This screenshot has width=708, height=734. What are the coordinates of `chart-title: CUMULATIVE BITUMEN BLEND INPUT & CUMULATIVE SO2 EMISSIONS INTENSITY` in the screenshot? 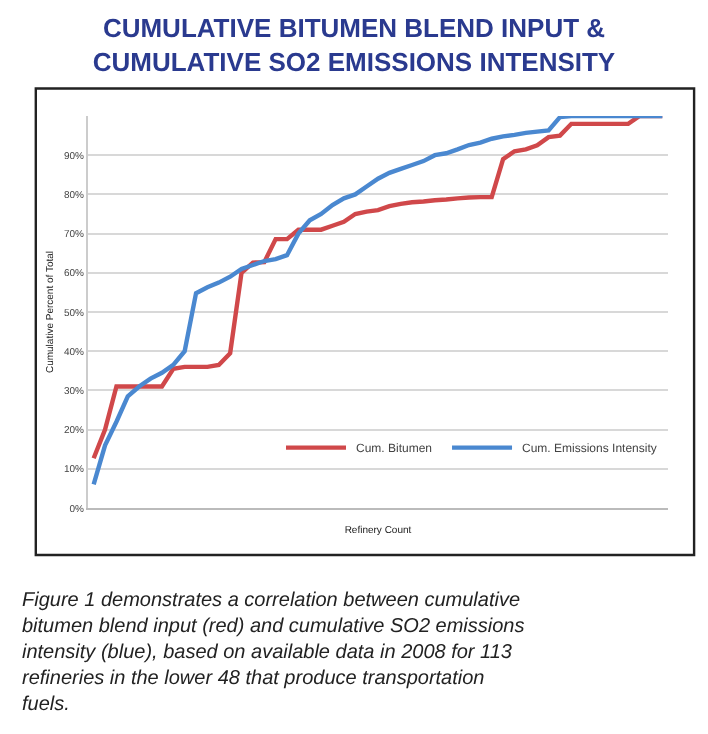 It's located at (354, 44).